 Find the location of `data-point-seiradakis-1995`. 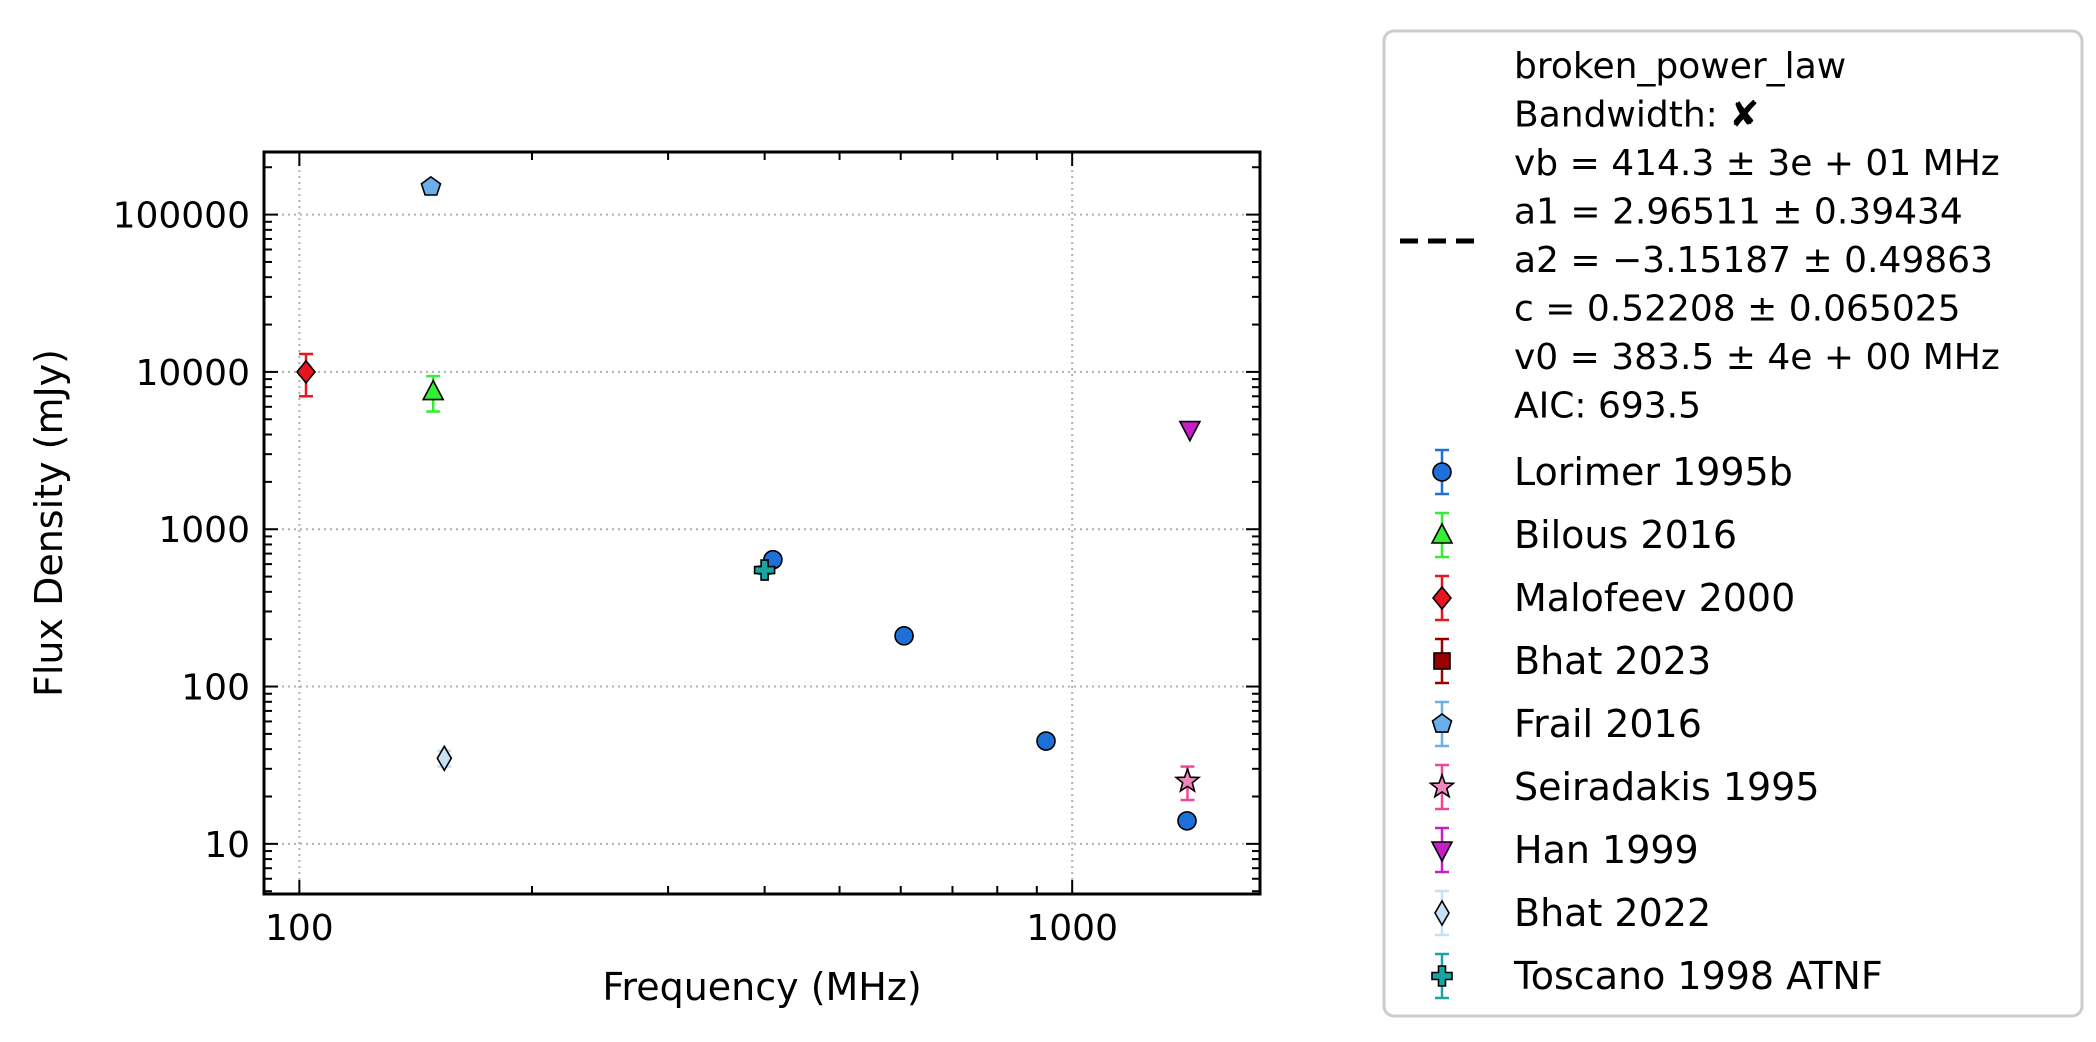

data-point-seiradakis-1995 is located at coordinates (1187, 779).